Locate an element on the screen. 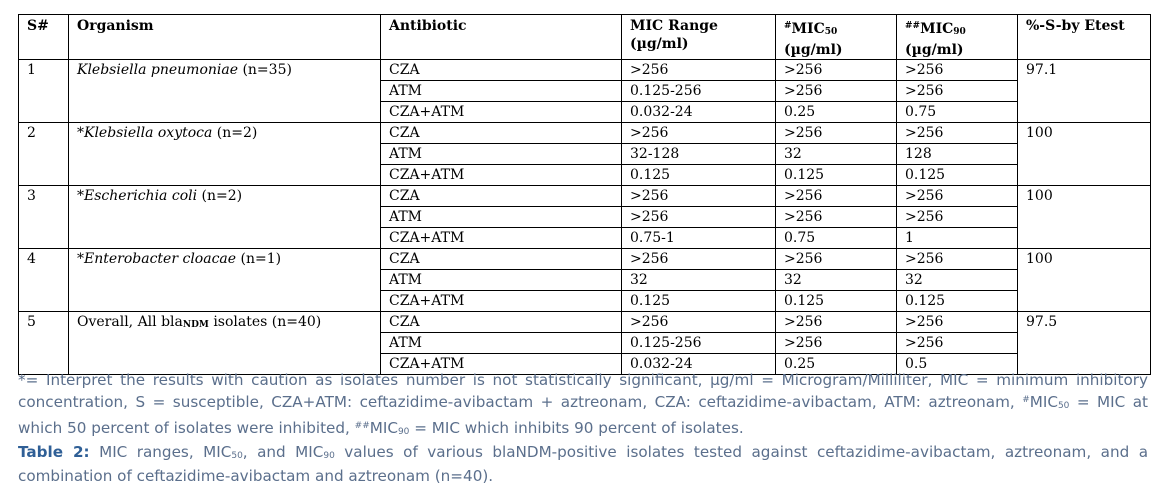 This screenshot has height=499, width=1163. table-row: CZA+ATM 0.032-24 0.25 0.5 is located at coordinates (585, 364).